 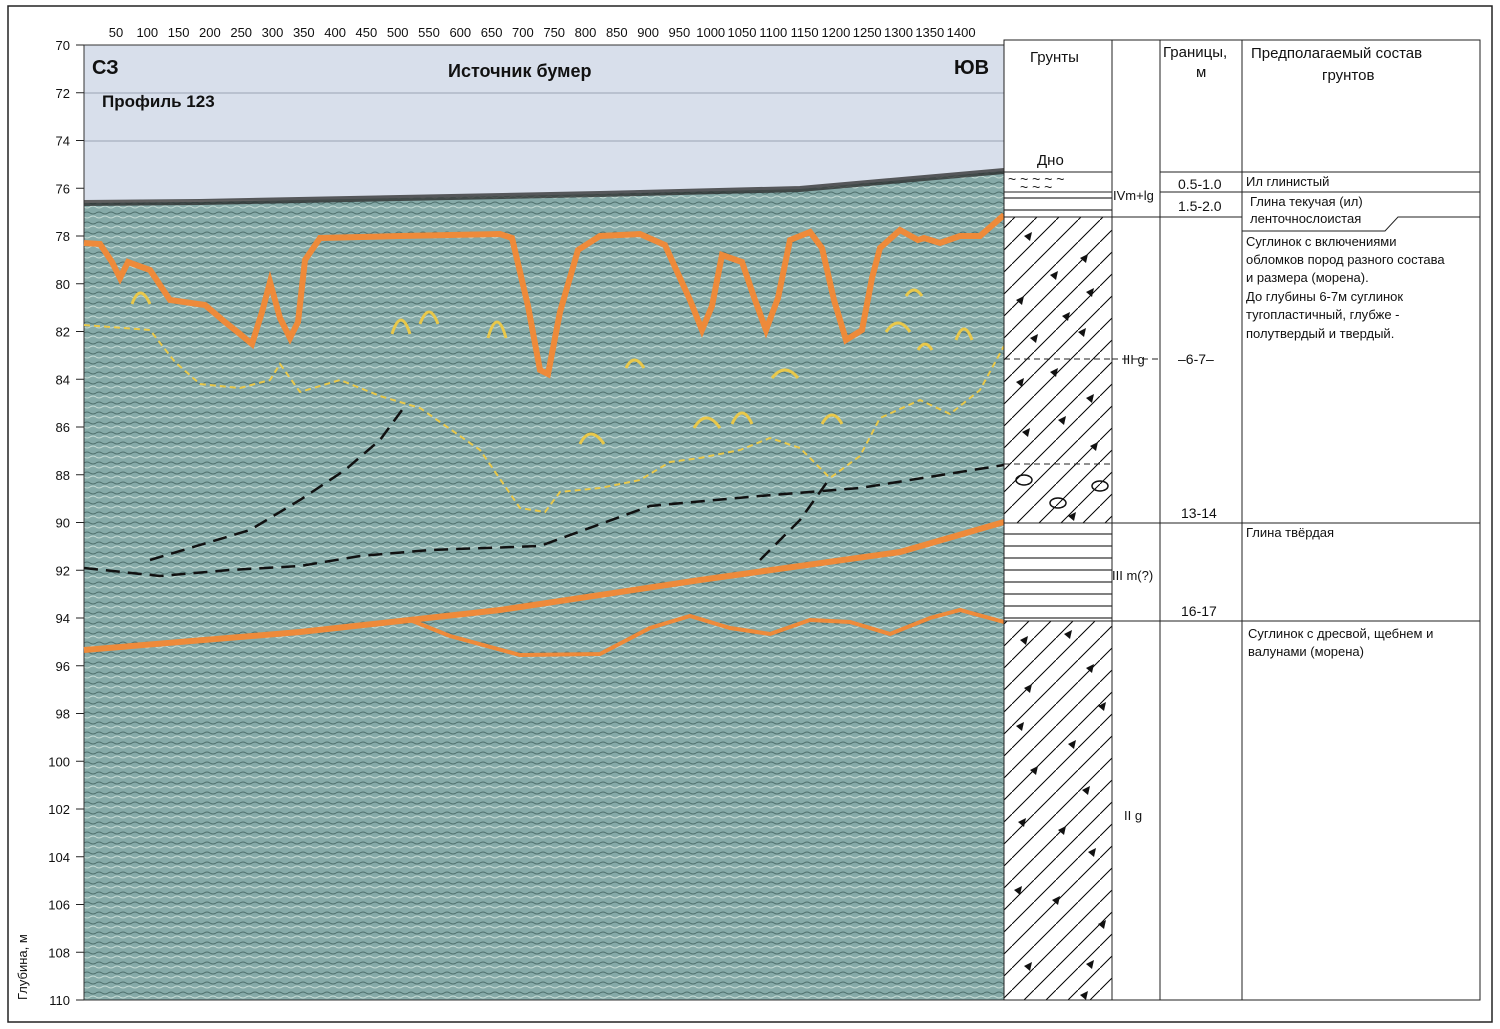 What do you see at coordinates (1290, 532) in the screenshot?
I see `desc-hard-clay: Глина твёрдая` at bounding box center [1290, 532].